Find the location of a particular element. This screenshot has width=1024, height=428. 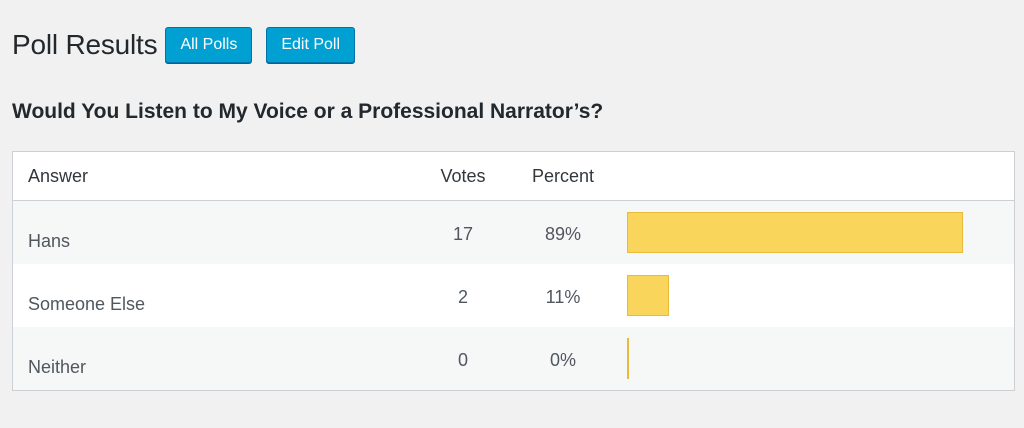

edit-poll-button: Edit Poll is located at coordinates (311, 45).